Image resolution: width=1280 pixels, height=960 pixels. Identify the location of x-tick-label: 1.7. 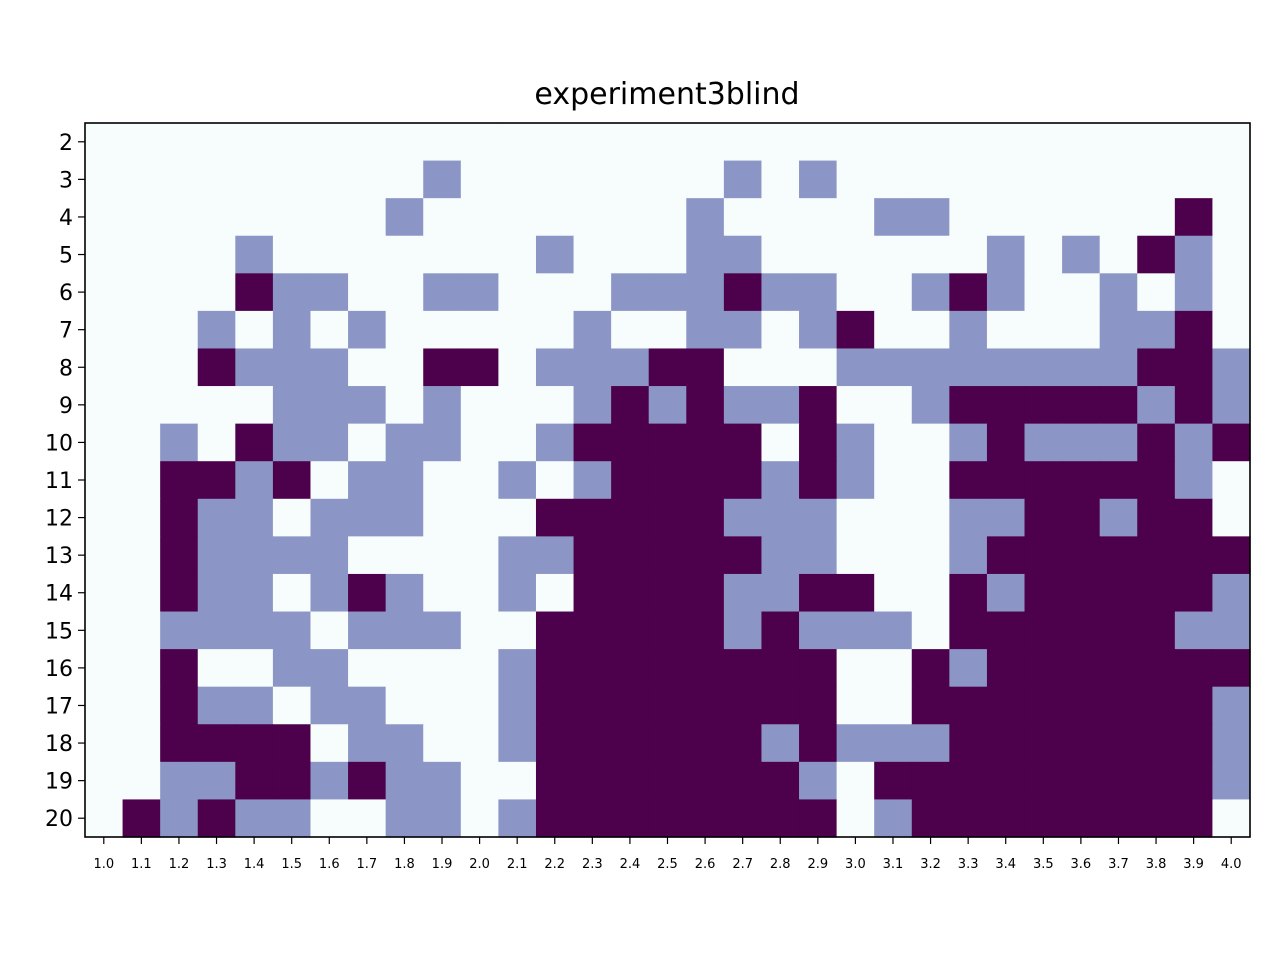
(367, 864).